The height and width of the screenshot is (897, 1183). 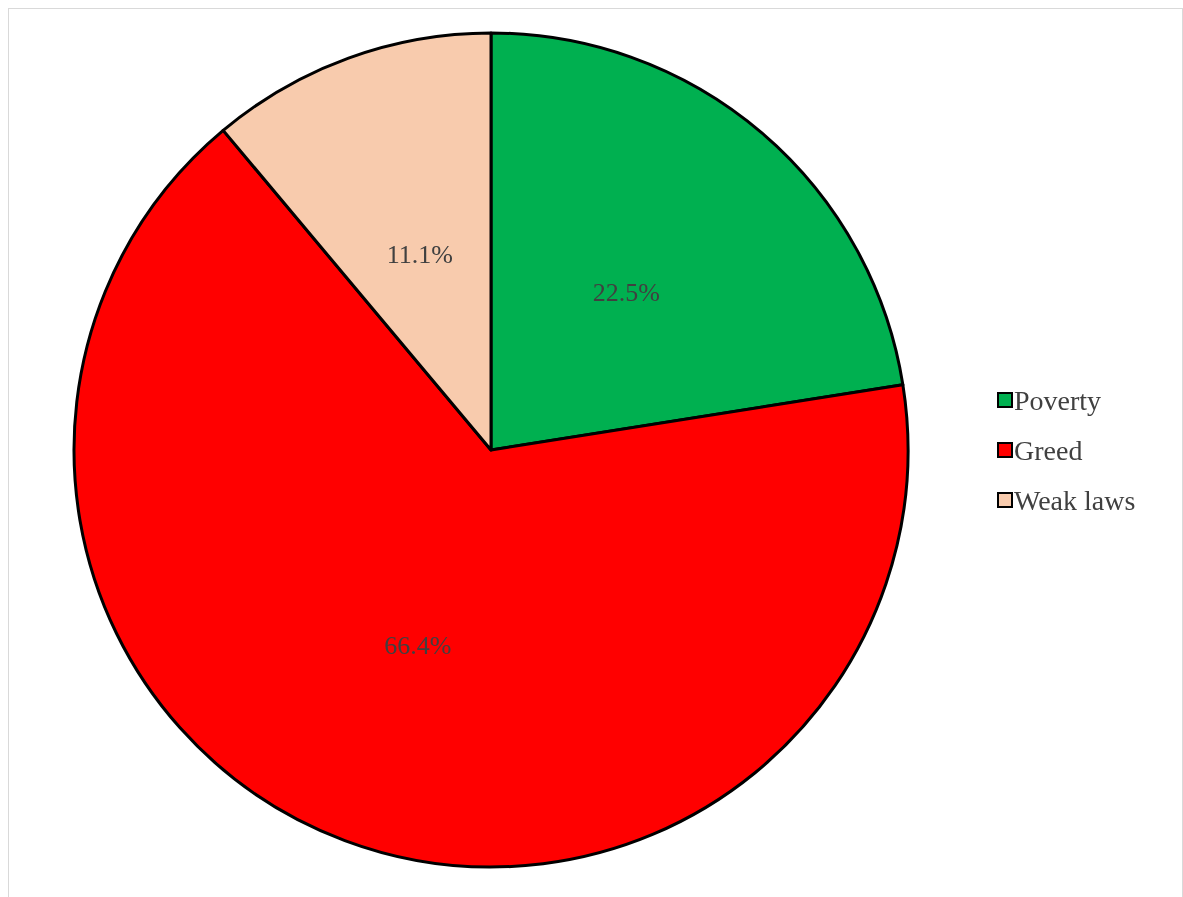 What do you see at coordinates (1075, 500) in the screenshot?
I see `legend-label: Weak laws` at bounding box center [1075, 500].